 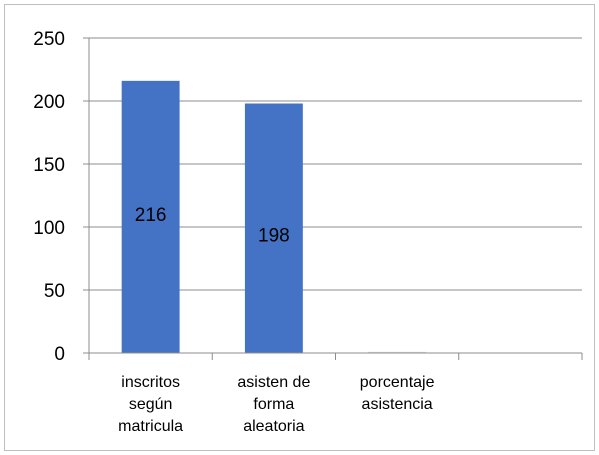 I want to click on y-tick-label: 100, so click(x=49, y=228).